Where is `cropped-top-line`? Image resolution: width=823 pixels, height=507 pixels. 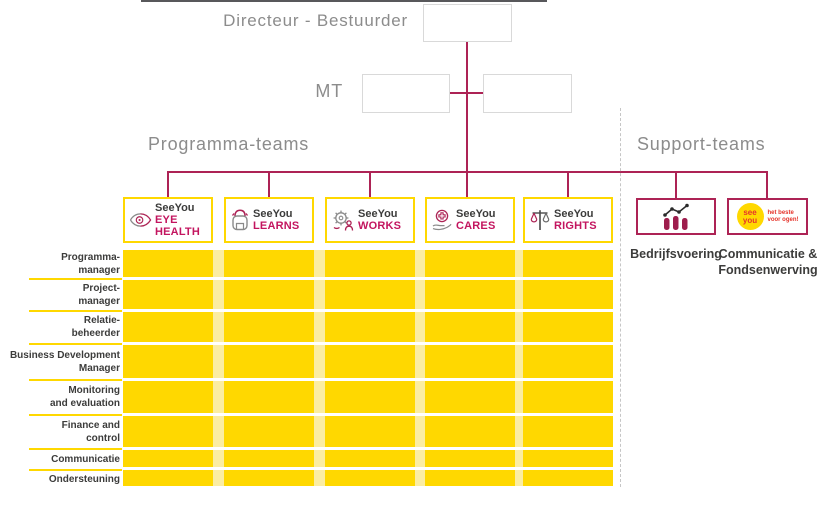
cropped-top-line is located at coordinates (344, 1).